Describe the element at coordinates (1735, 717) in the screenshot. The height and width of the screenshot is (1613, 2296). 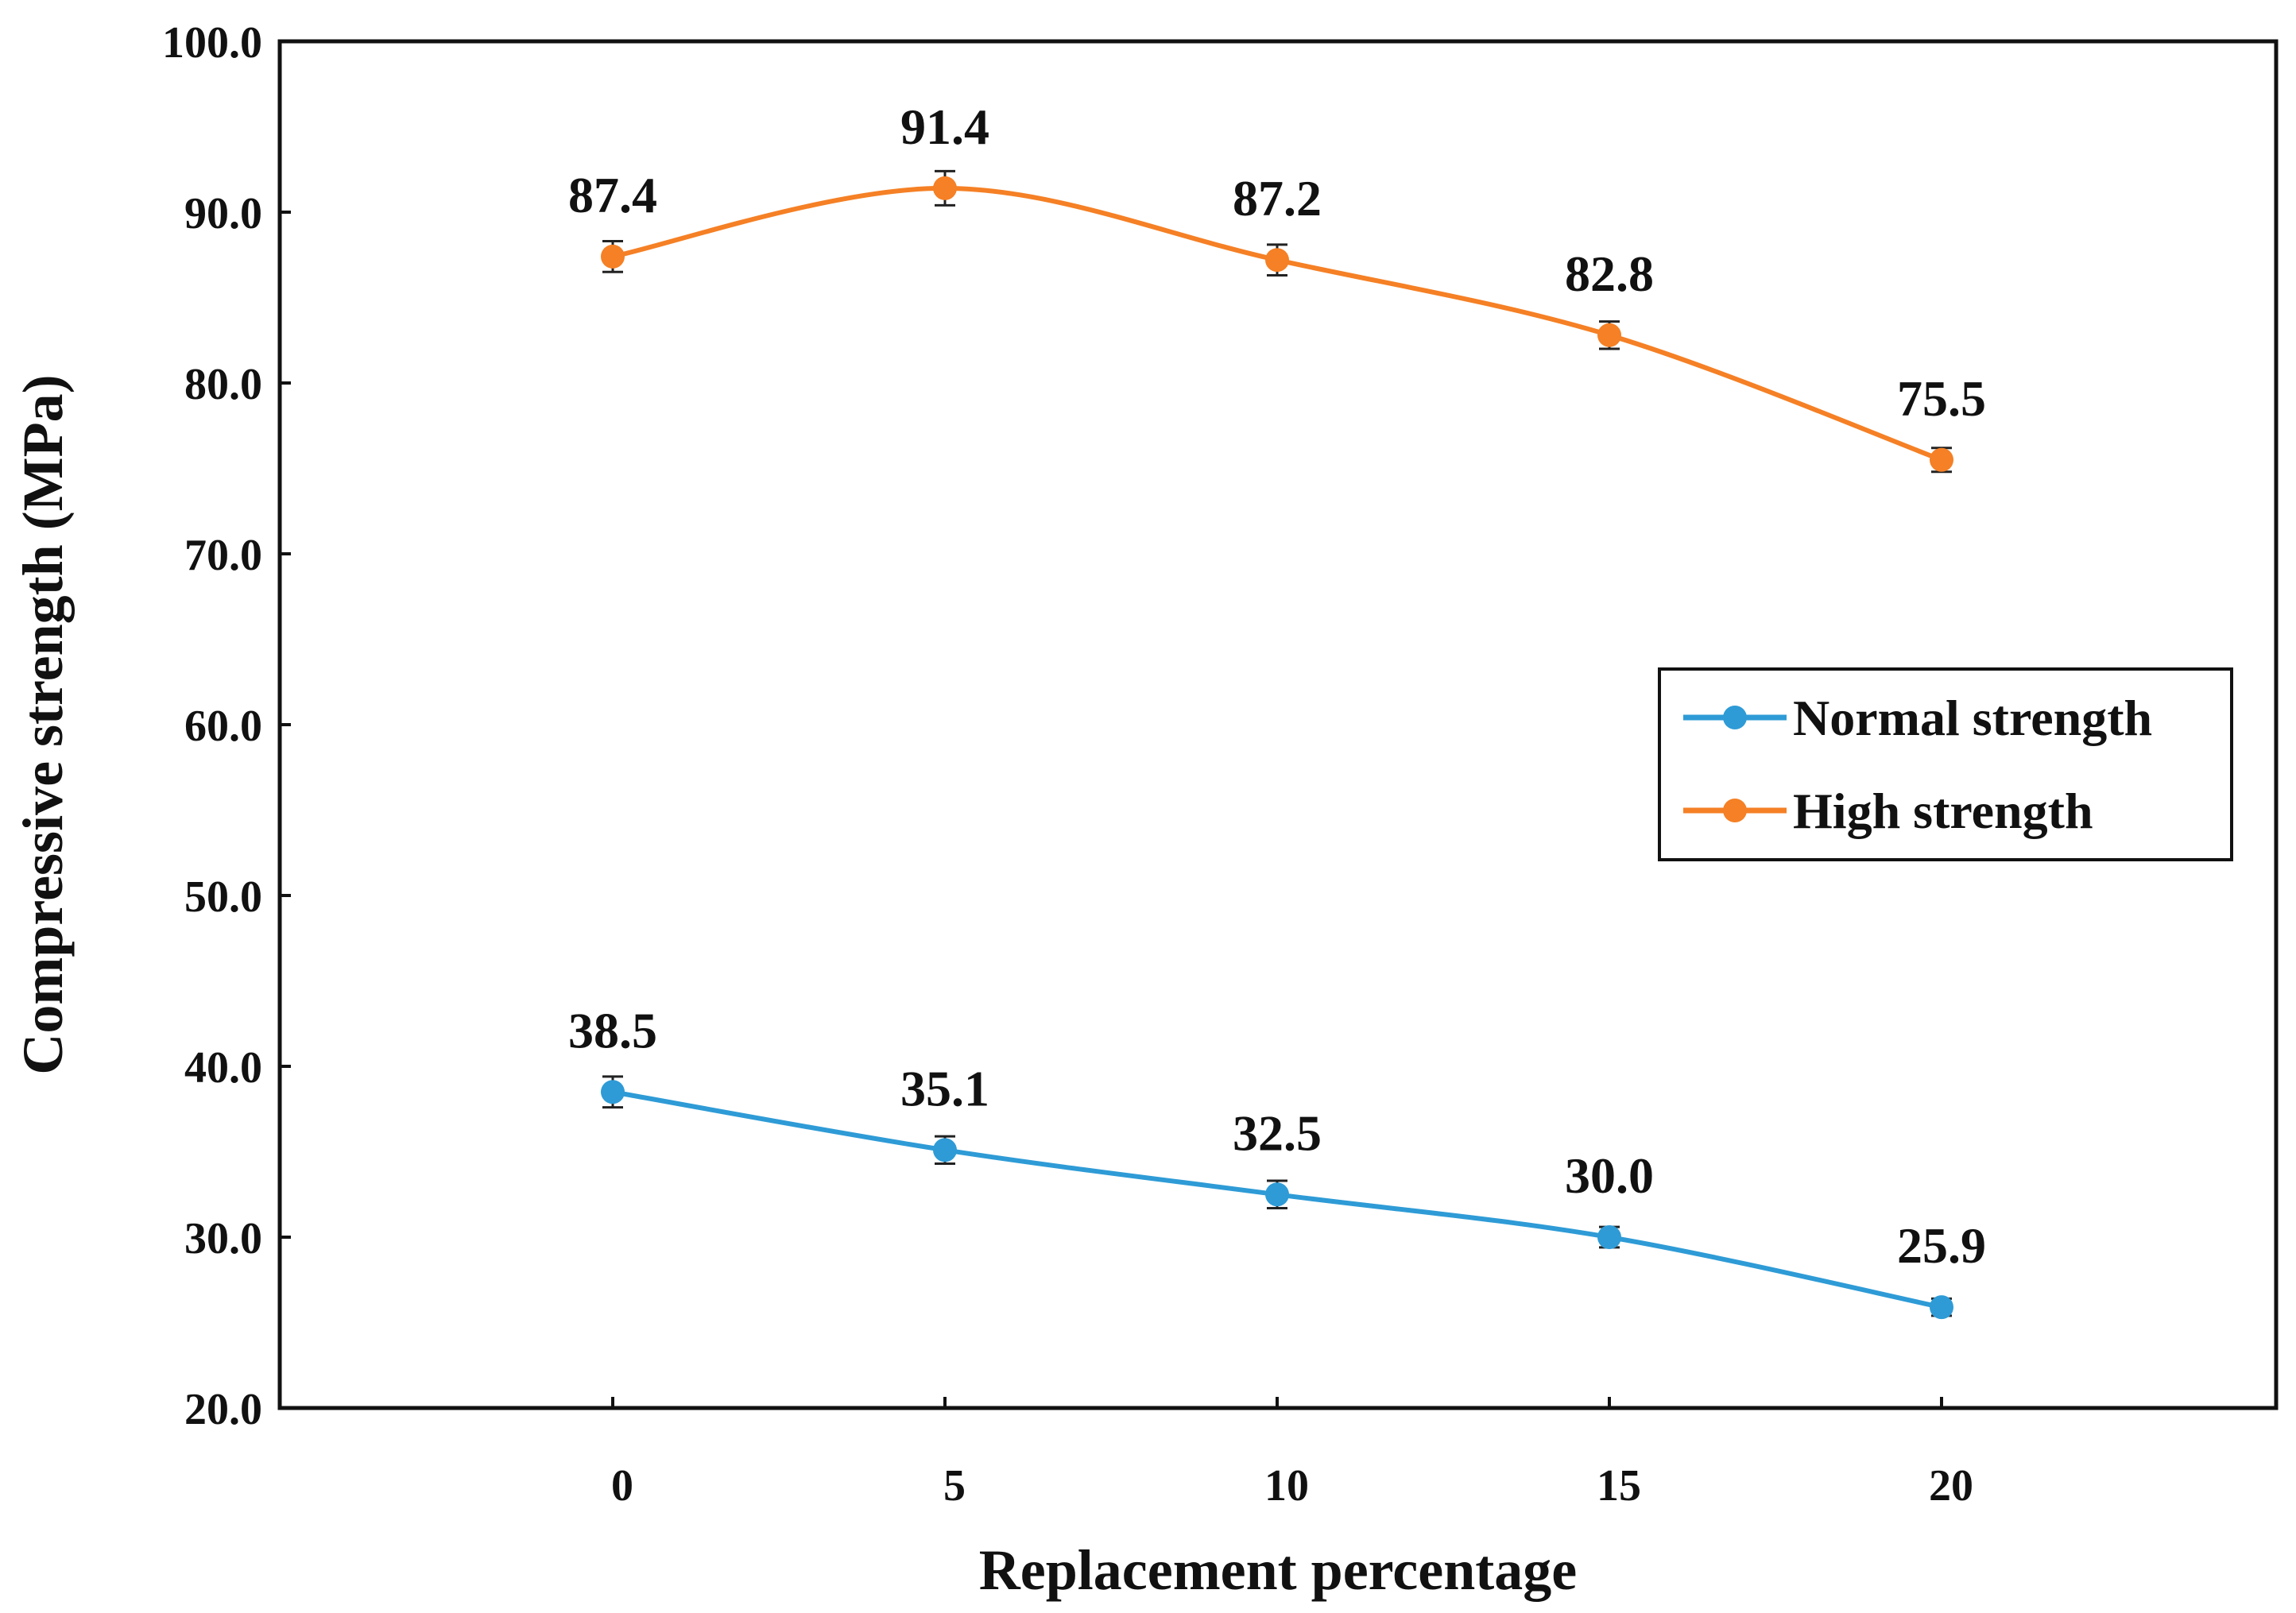
I see `legend-marker-normal-strength` at that location.